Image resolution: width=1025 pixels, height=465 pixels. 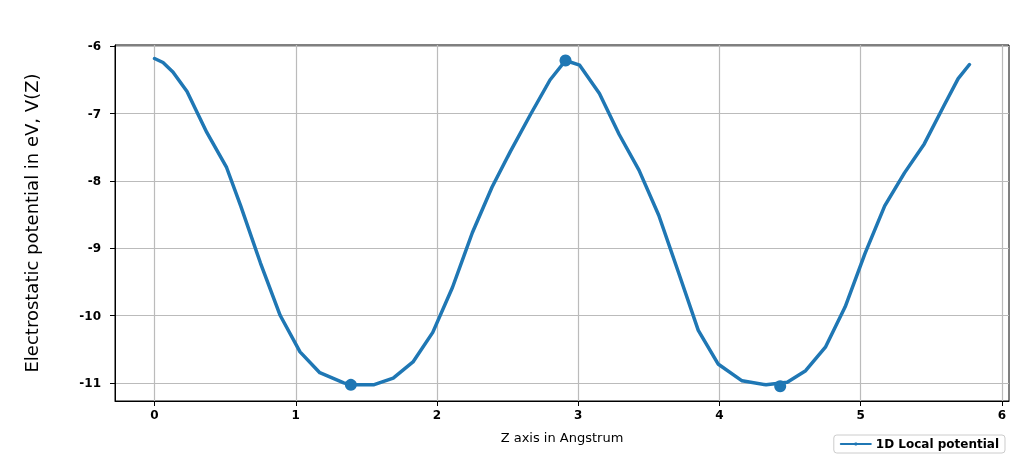 I want to click on x-tick-label: 0, so click(x=154, y=415).